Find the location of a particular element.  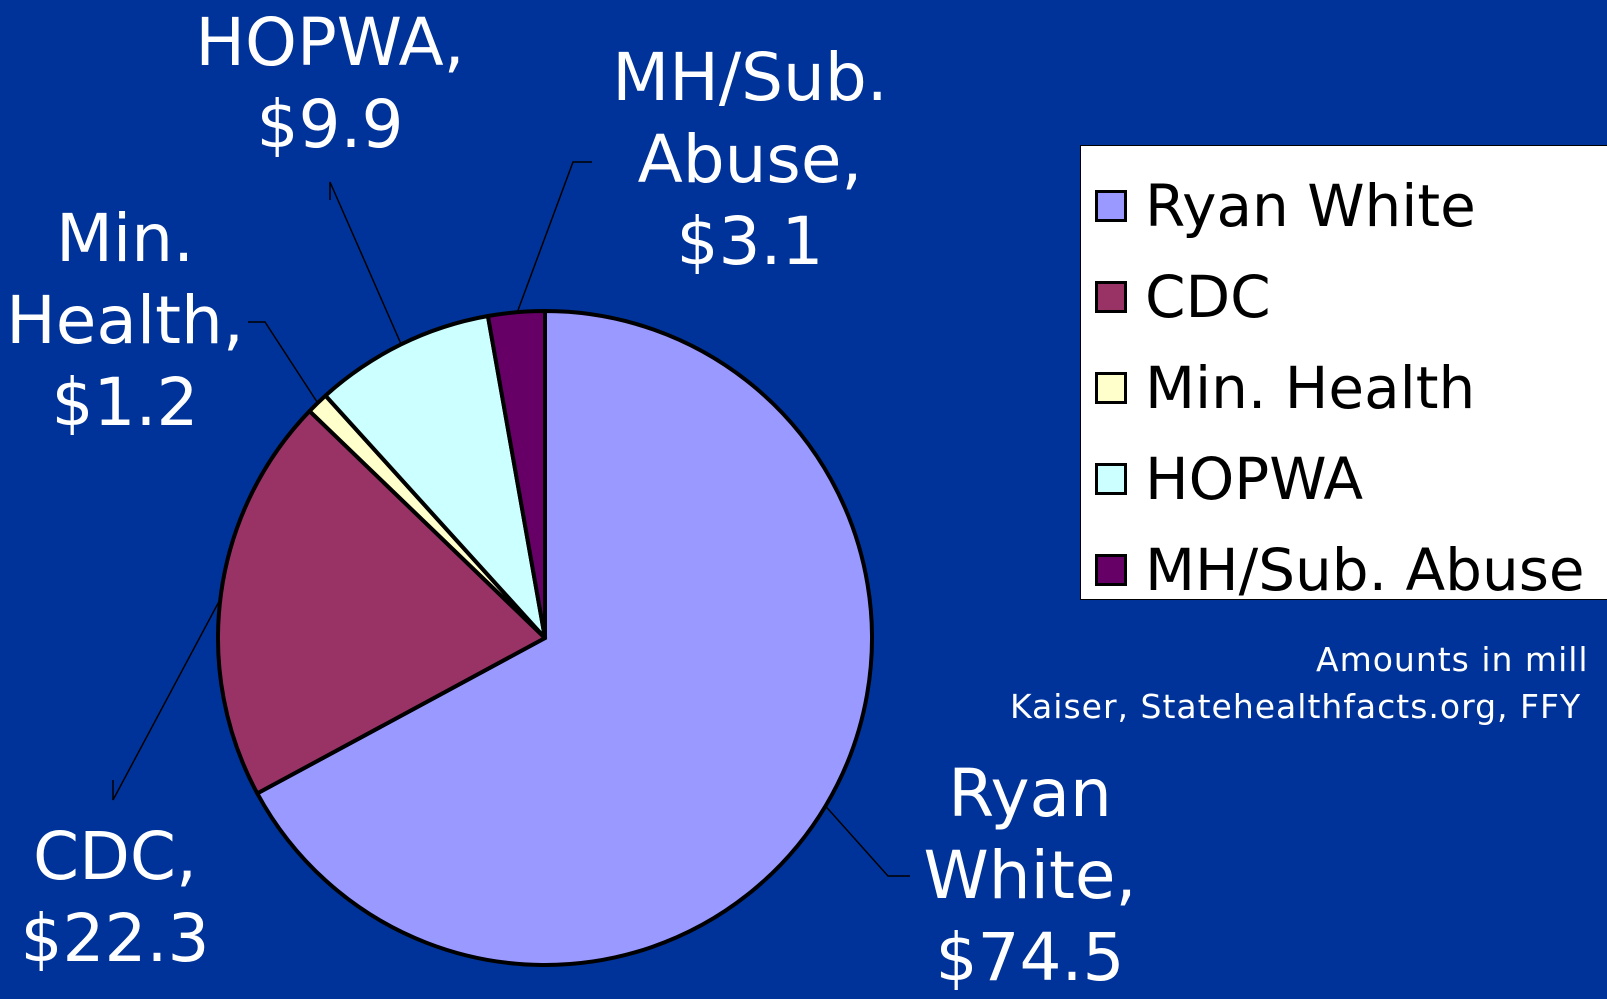

legend-item-mh-sub-abuse: MH/Sub. Abuse is located at coordinates (1344, 569).